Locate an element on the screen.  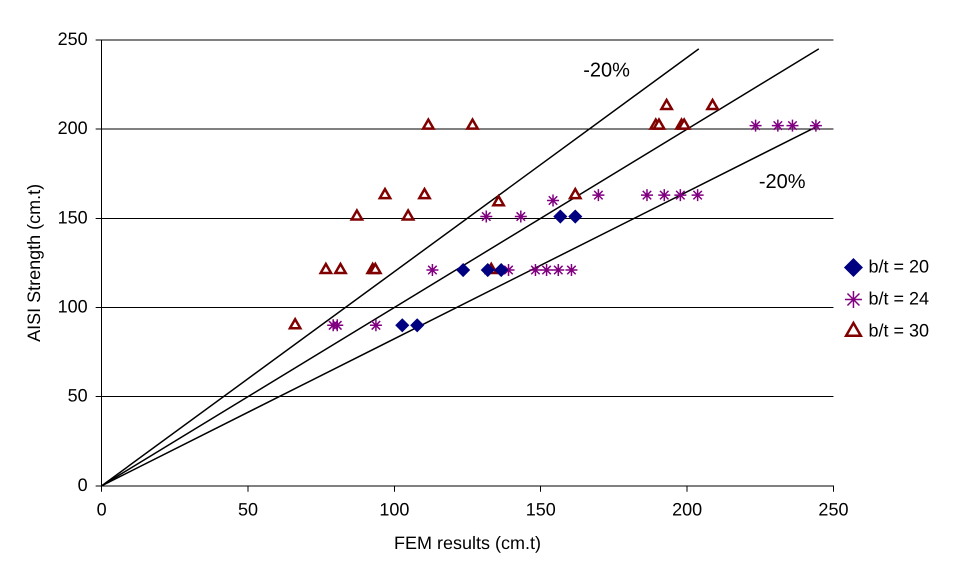
y-axis-title: AISI Strength (cm.t) is located at coordinates (34, 263).